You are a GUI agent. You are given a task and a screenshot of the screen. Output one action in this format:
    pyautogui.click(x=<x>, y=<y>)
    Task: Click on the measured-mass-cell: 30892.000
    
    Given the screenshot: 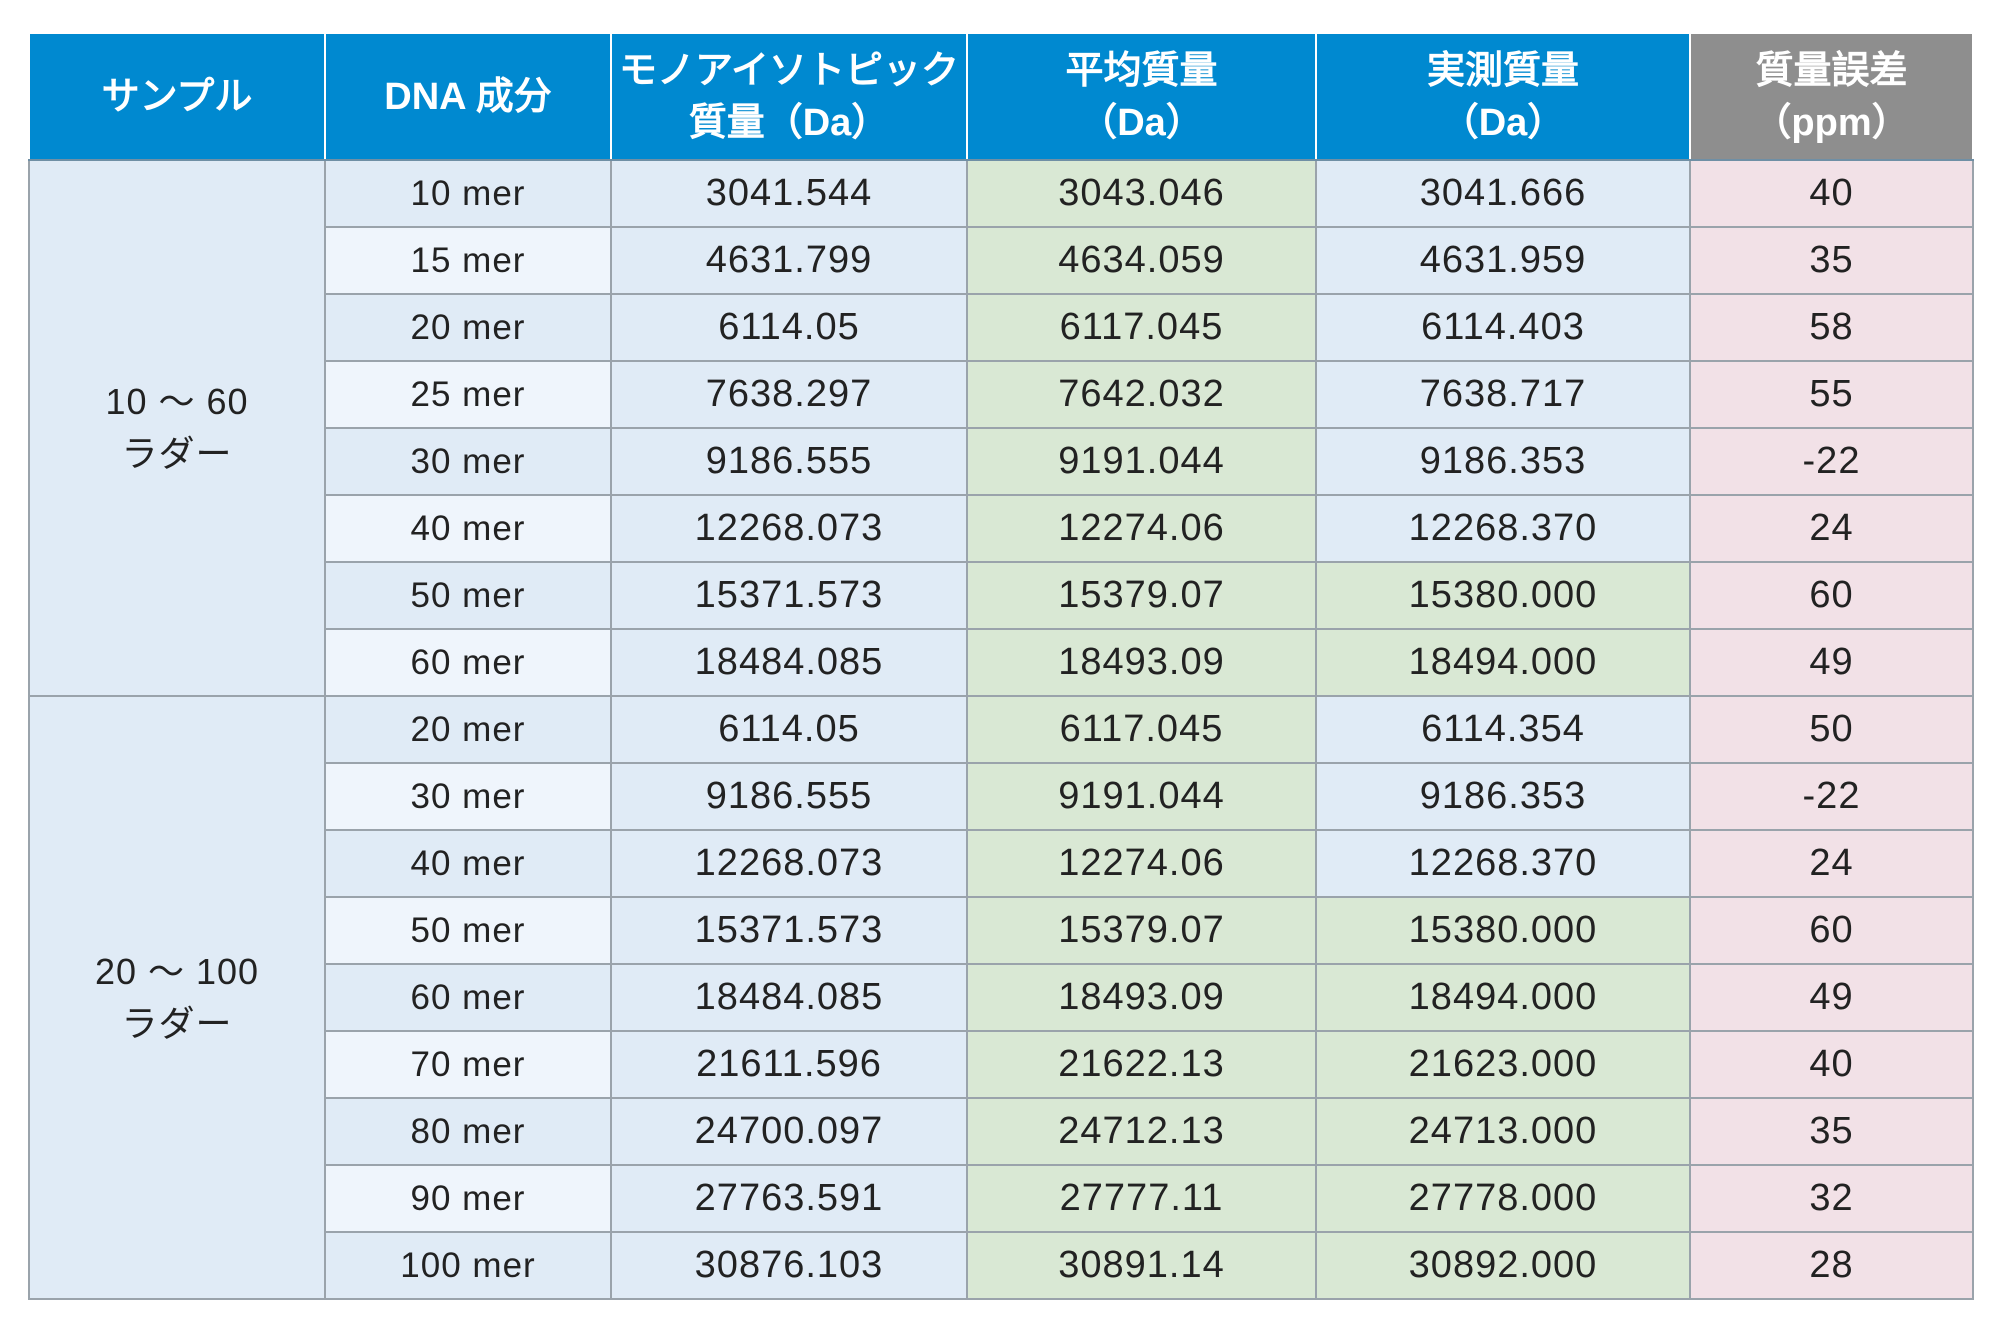 What is the action you would take?
    pyautogui.click(x=1503, y=1265)
    